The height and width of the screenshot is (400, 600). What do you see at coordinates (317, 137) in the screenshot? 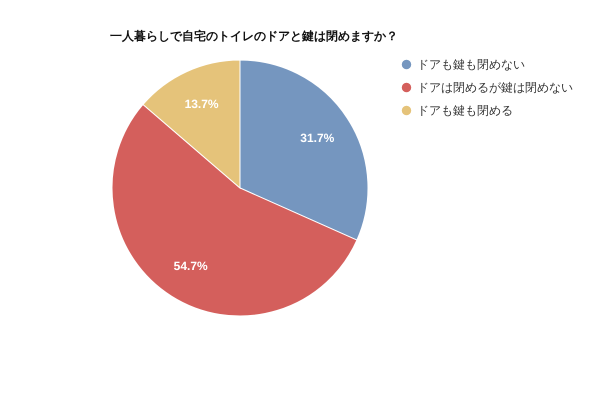
I see `data-label: 31.7%` at bounding box center [317, 137].